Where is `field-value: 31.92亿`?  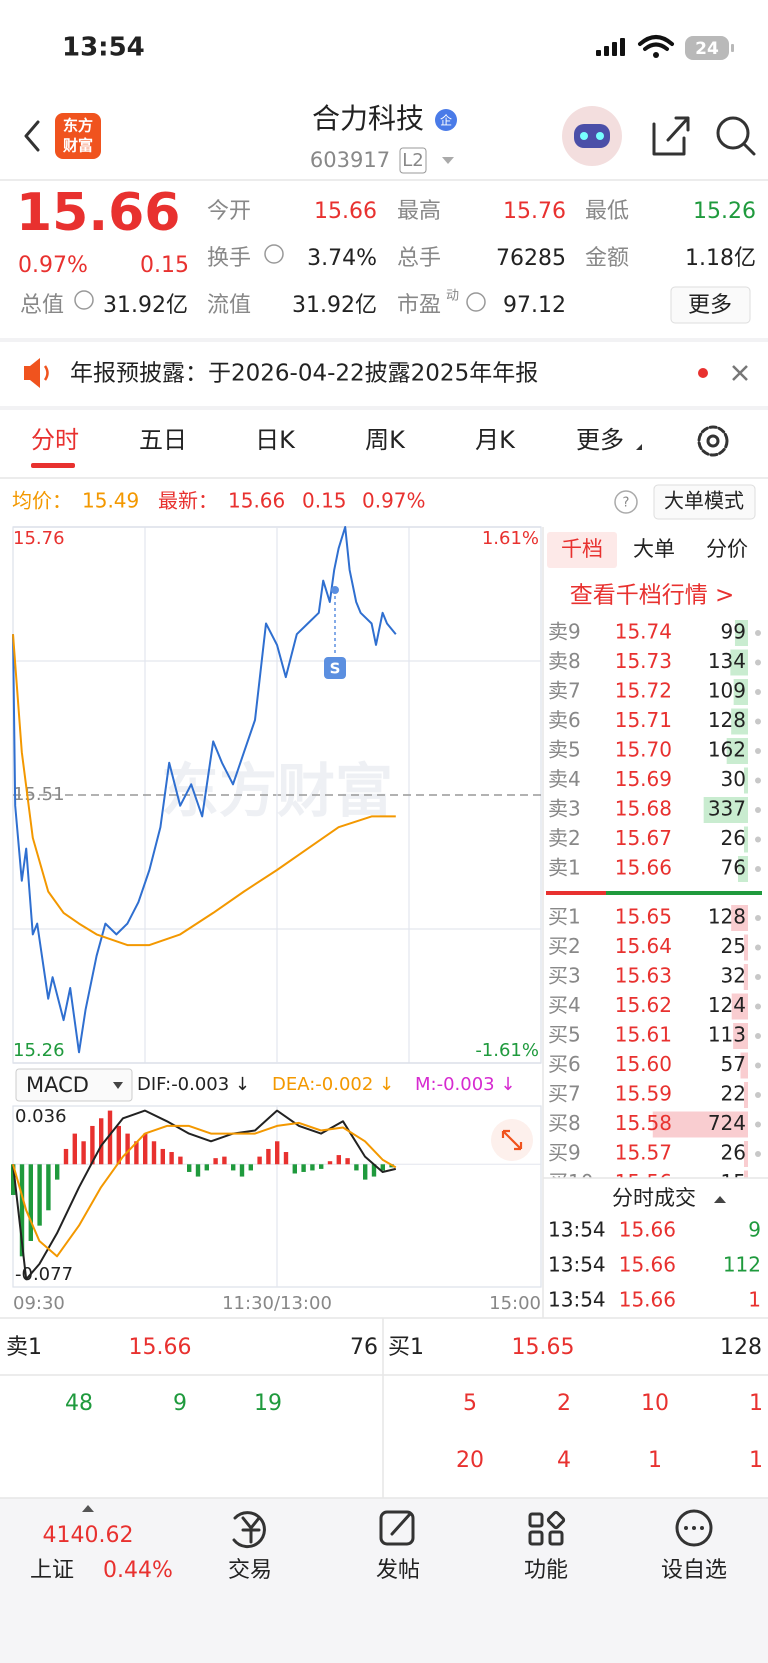
field-value: 31.92亿 is located at coordinates (334, 305).